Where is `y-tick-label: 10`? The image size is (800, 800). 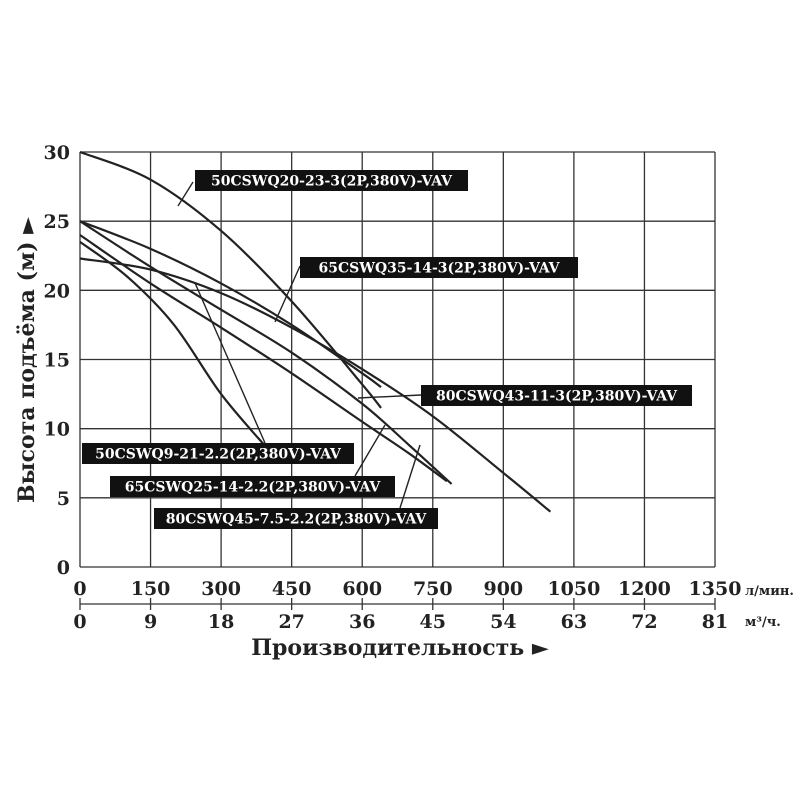 y-tick-label: 10 is located at coordinates (57, 430).